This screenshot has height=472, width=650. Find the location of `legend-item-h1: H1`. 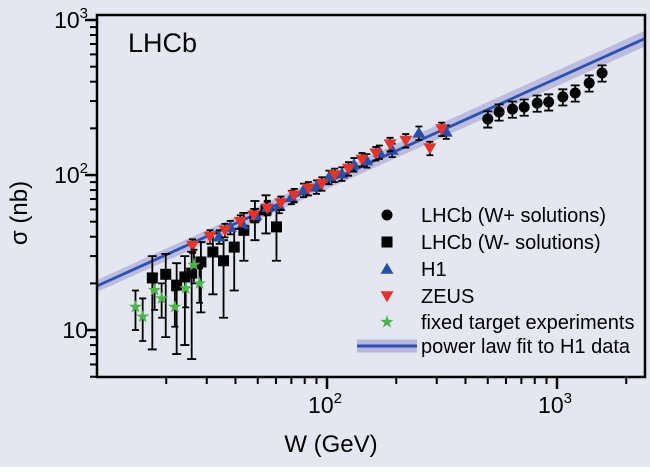

legend-item-h1: H1 is located at coordinates (413, 270).